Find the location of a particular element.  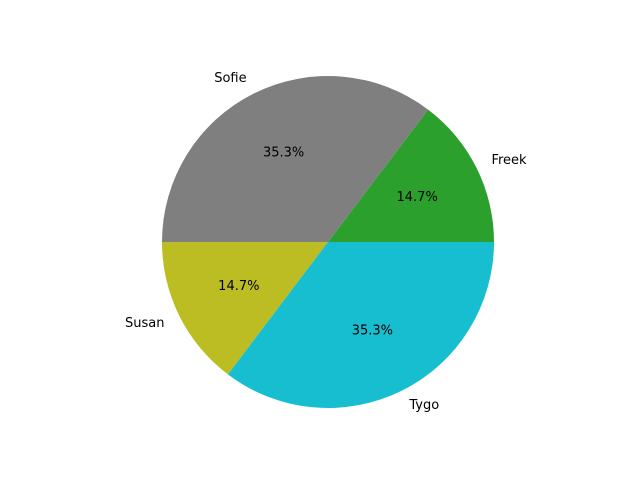

slice-percent-sofie: 35.3% is located at coordinates (283, 152).